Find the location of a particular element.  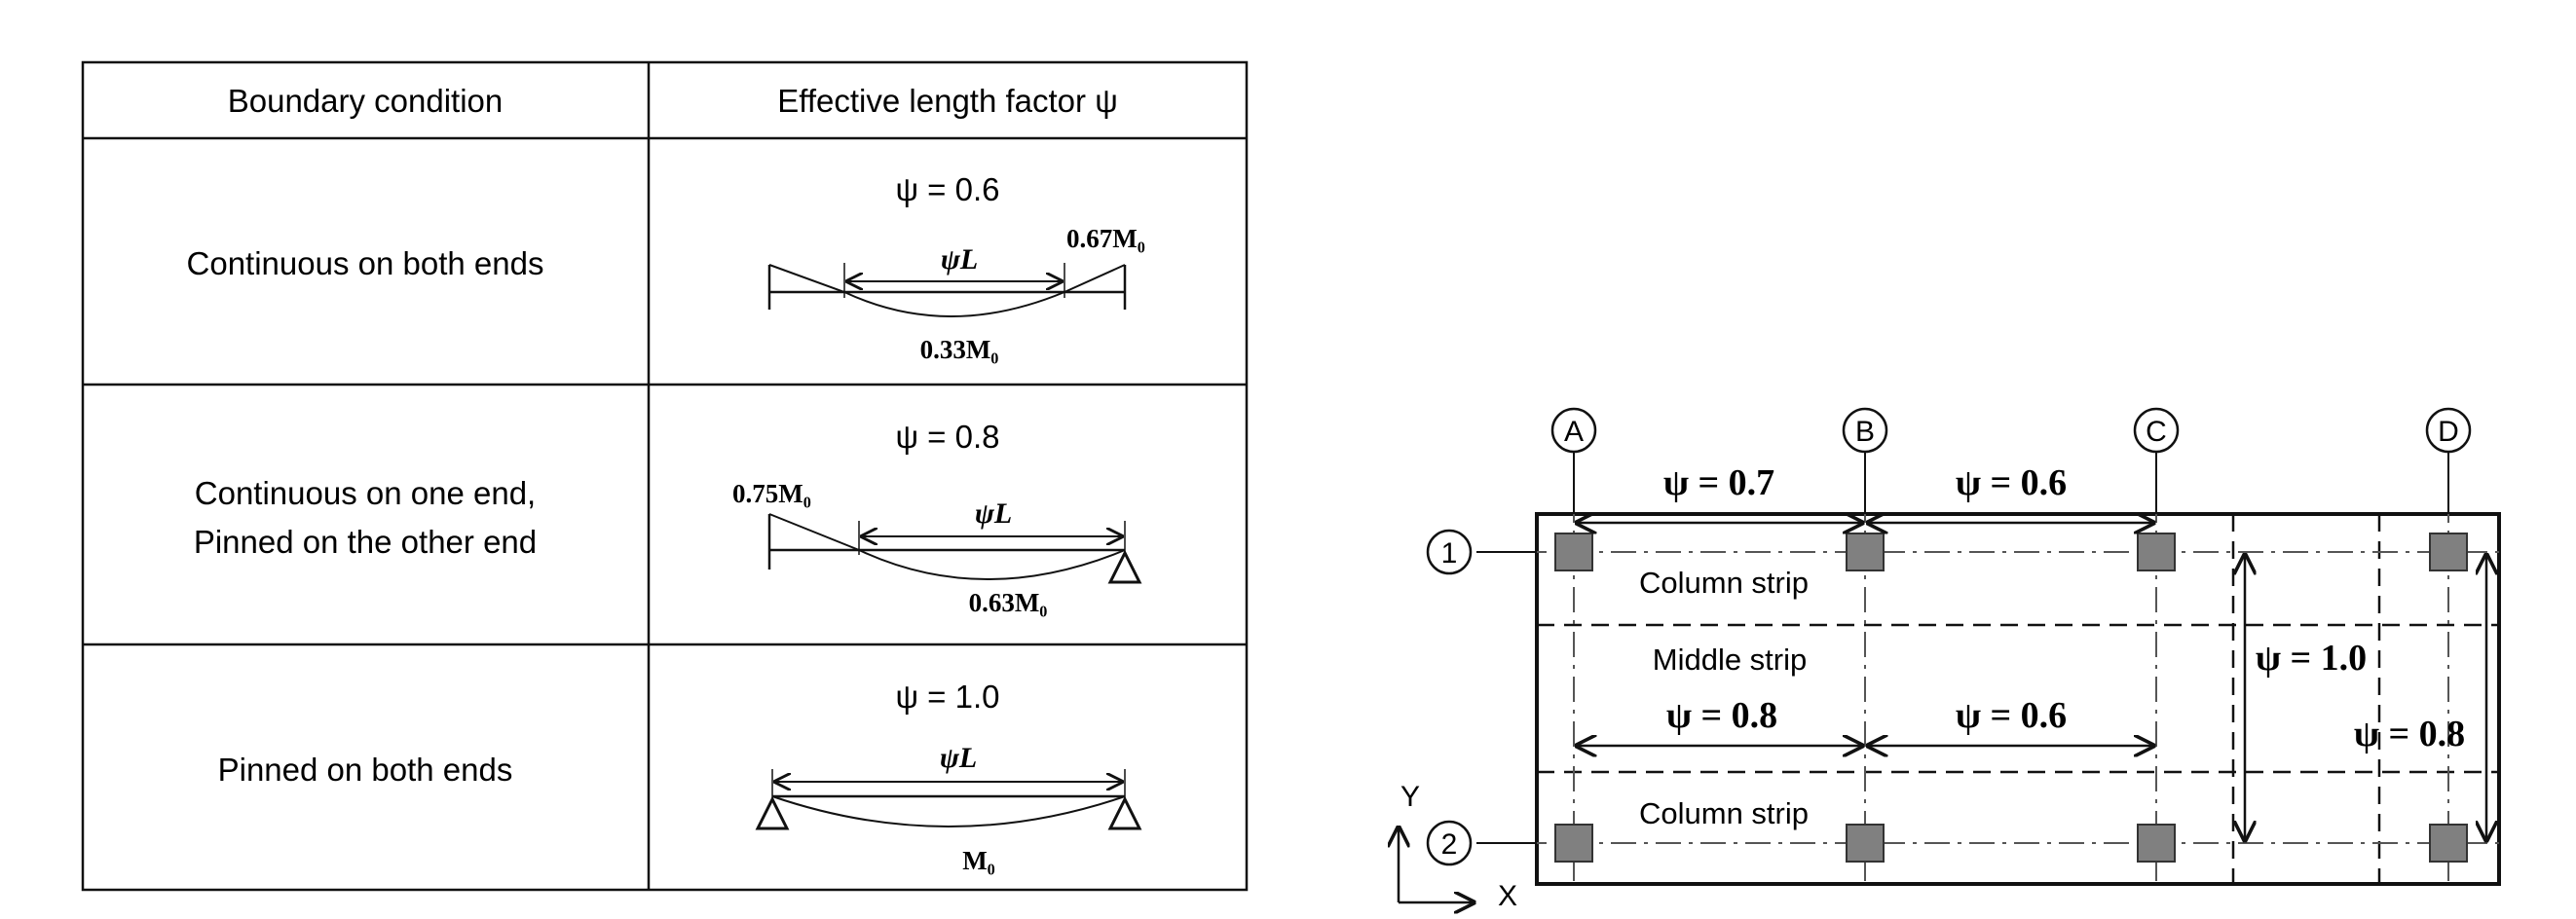

grid-label-b: B is located at coordinates (1865, 432).